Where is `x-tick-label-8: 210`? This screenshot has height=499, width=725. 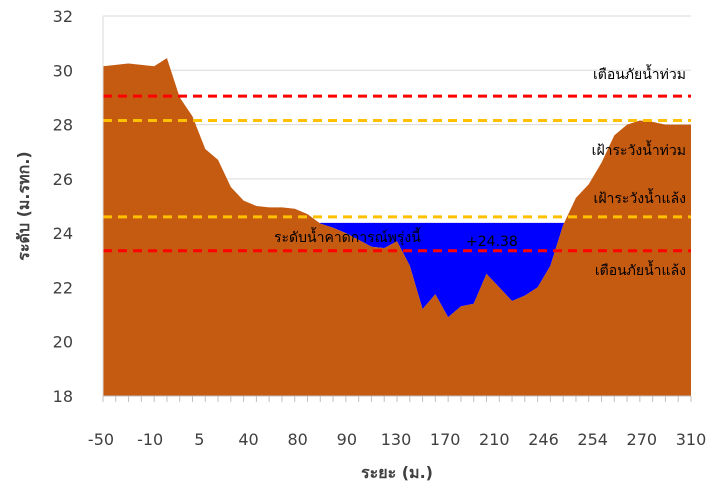 x-tick-label-8: 210 is located at coordinates (494, 439).